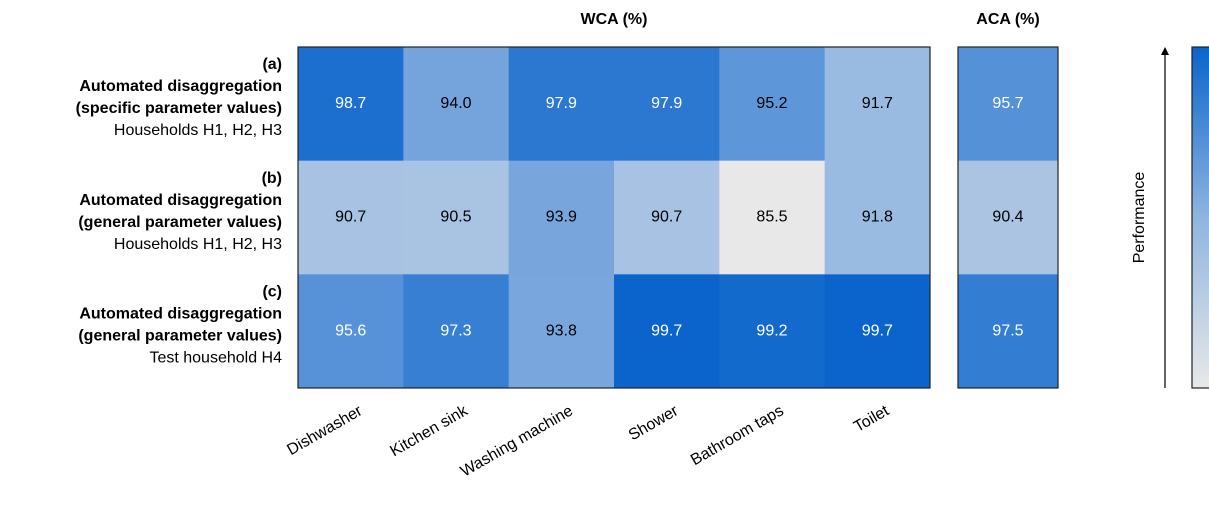  What do you see at coordinates (1165, 51) in the screenshot?
I see `arrow-head` at bounding box center [1165, 51].